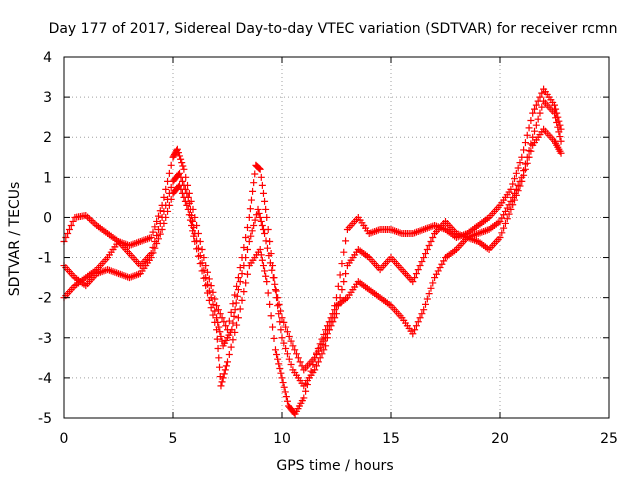 This screenshot has width=640, height=480. What do you see at coordinates (47, 178) in the screenshot?
I see `y-tick-label: 1` at bounding box center [47, 178].